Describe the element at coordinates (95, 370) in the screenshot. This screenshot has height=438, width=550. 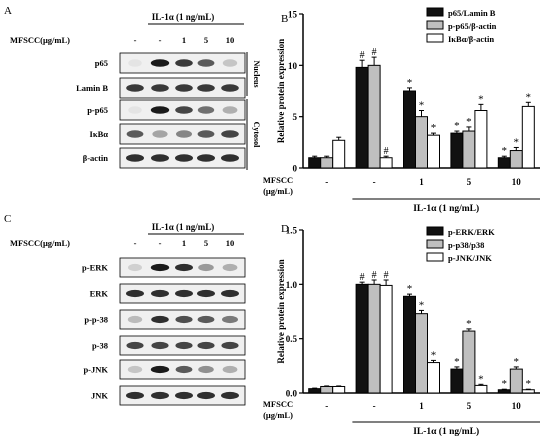
I see `band-label: p-JNK` at that location.